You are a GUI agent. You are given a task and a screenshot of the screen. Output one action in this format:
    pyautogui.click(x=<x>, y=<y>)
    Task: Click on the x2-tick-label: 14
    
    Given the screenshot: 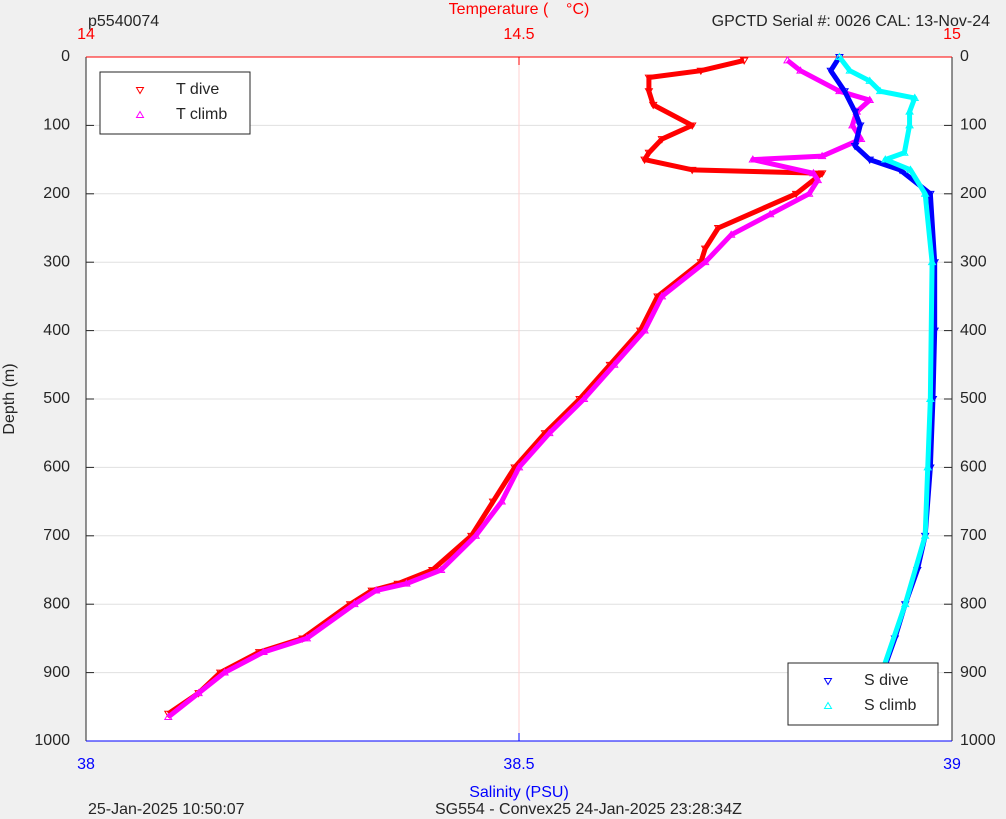 What is the action you would take?
    pyautogui.click(x=86, y=34)
    